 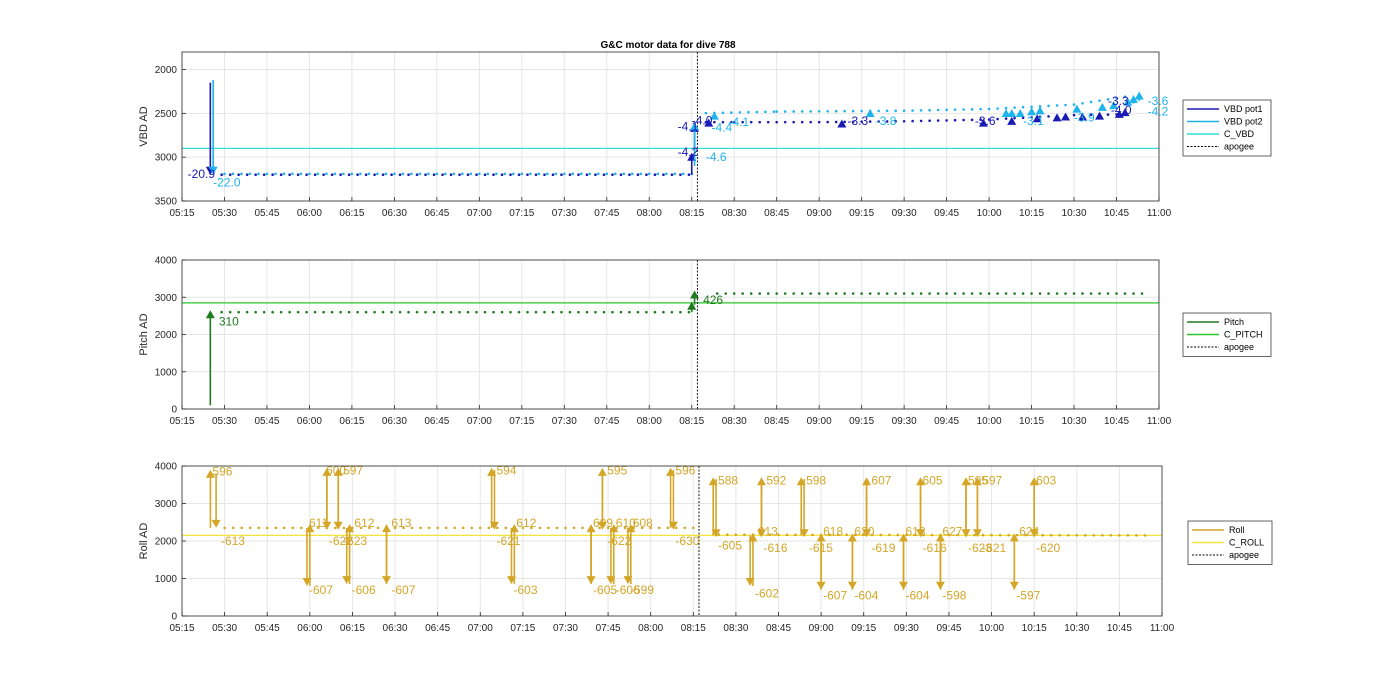 What do you see at coordinates (166, 579) in the screenshot?
I see `y-tick-label: 1000` at bounding box center [166, 579].